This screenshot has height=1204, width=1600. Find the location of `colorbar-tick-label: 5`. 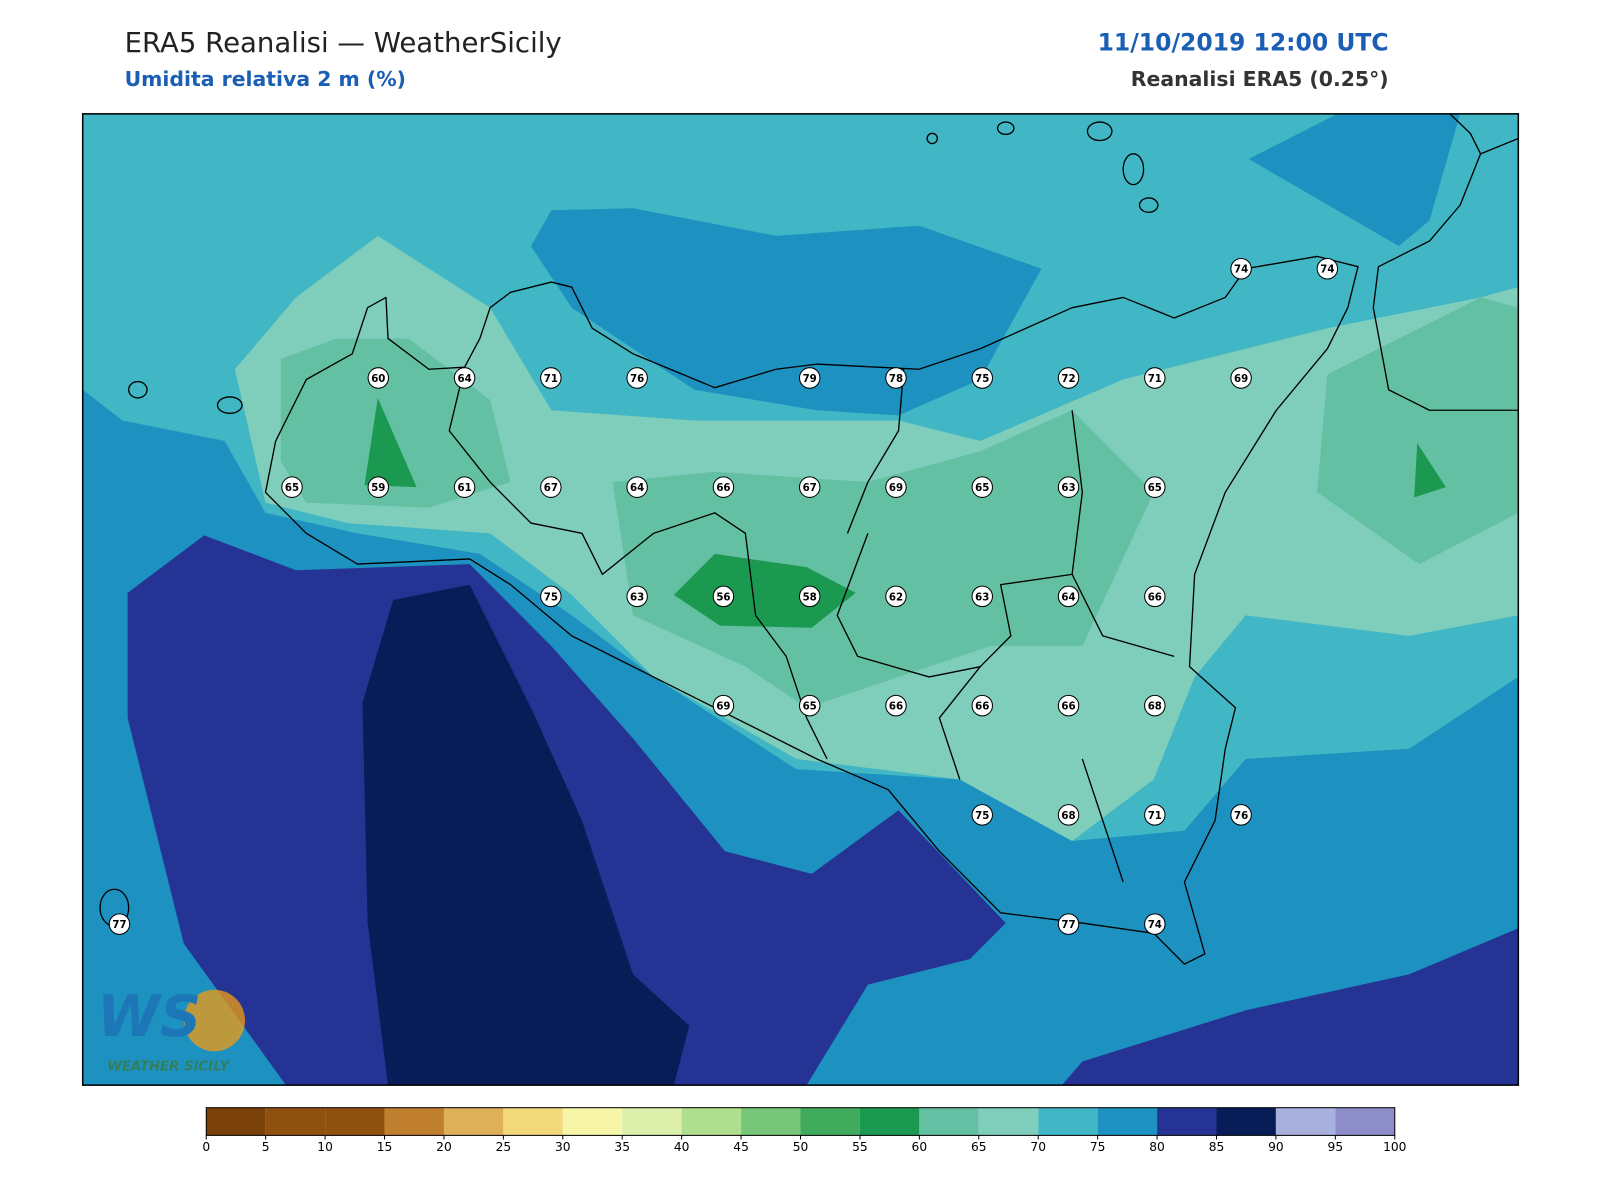

colorbar-tick-label: 5 is located at coordinates (266, 1147).